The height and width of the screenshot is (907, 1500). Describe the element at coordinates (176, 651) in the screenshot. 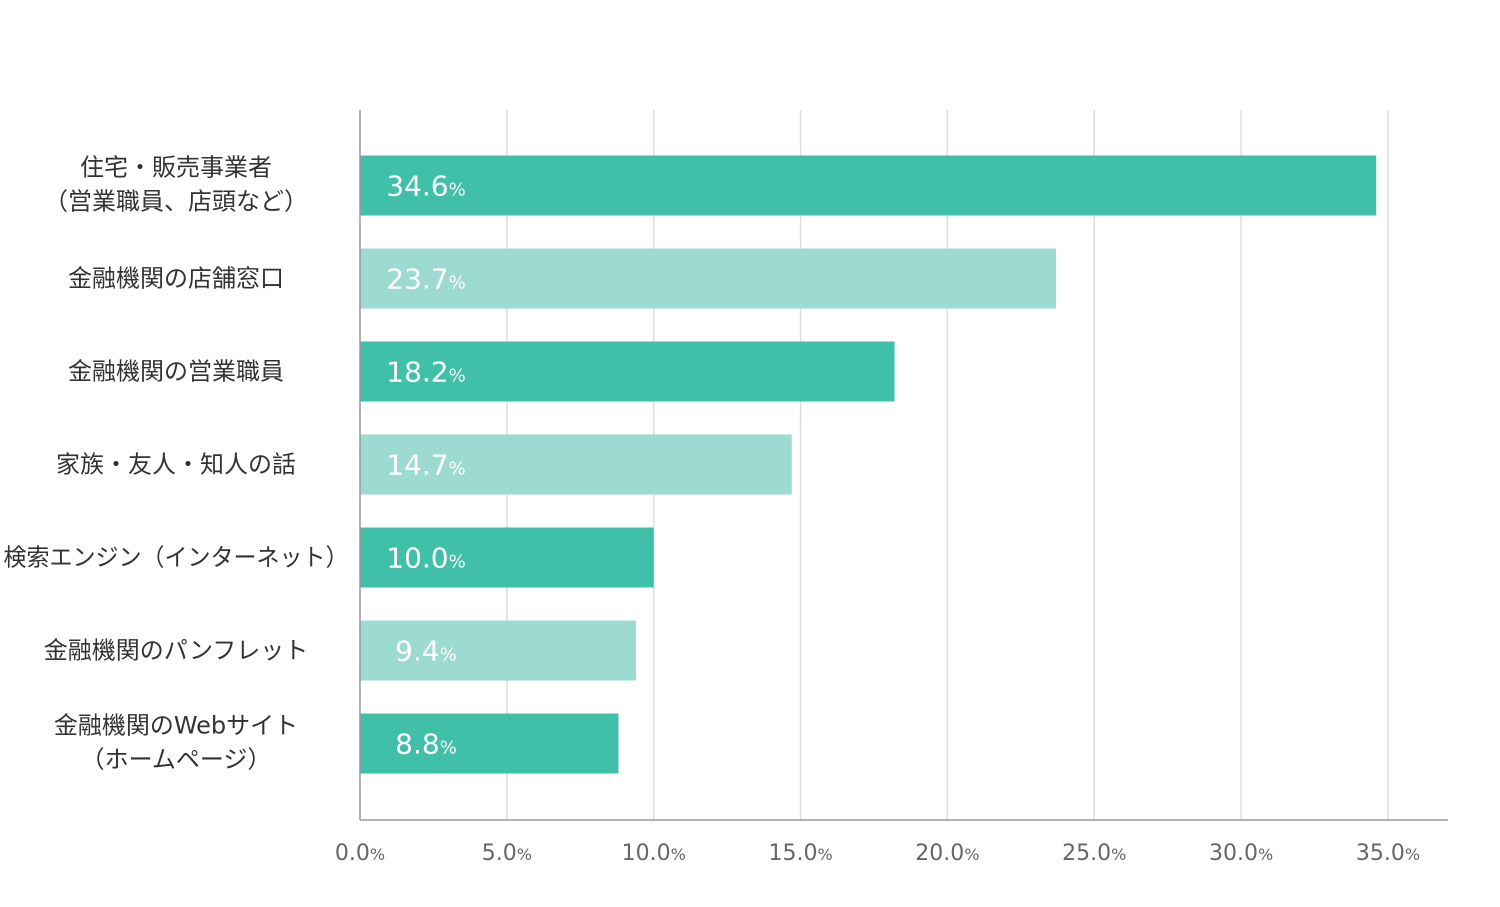

I see `category-label: 金融機関のパンフレット` at that location.